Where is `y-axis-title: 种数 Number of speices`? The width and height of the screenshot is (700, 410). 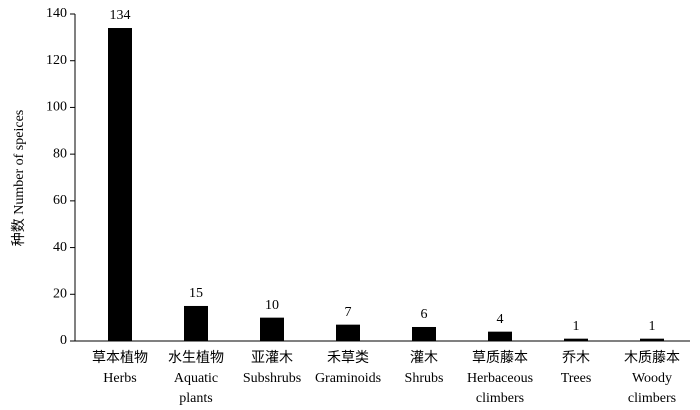 y-axis-title: 种数 Number of speices is located at coordinates (19, 178).